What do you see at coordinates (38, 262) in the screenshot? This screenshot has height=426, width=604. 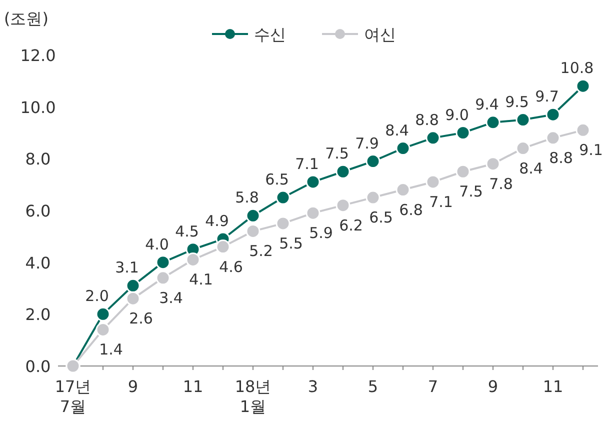 I see `y-tick-label: 4.0` at bounding box center [38, 262].